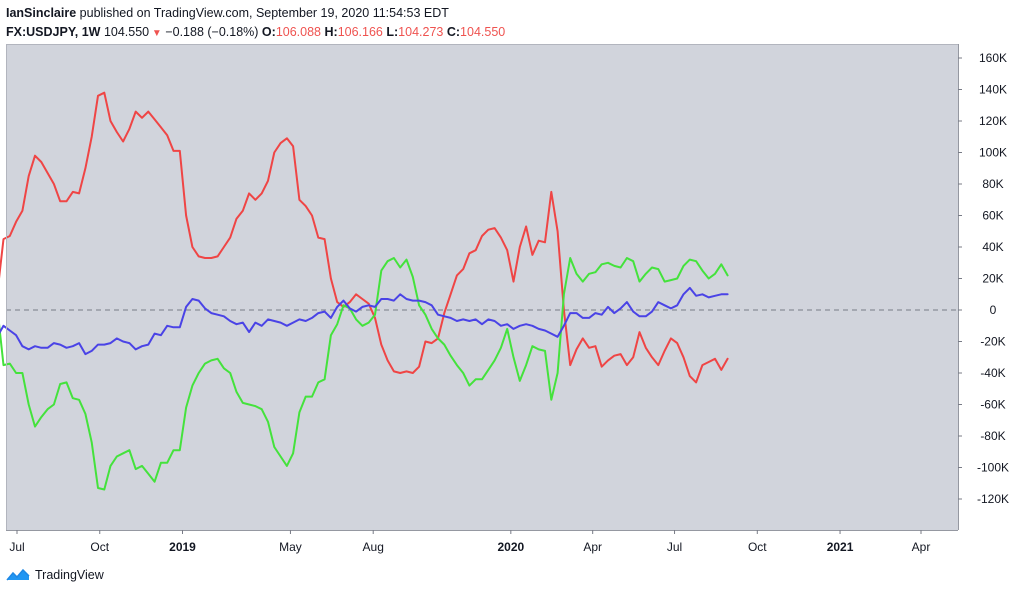 The width and height of the screenshot is (1013, 597). I want to click on y-tick-label: 40K, so click(992, 247).